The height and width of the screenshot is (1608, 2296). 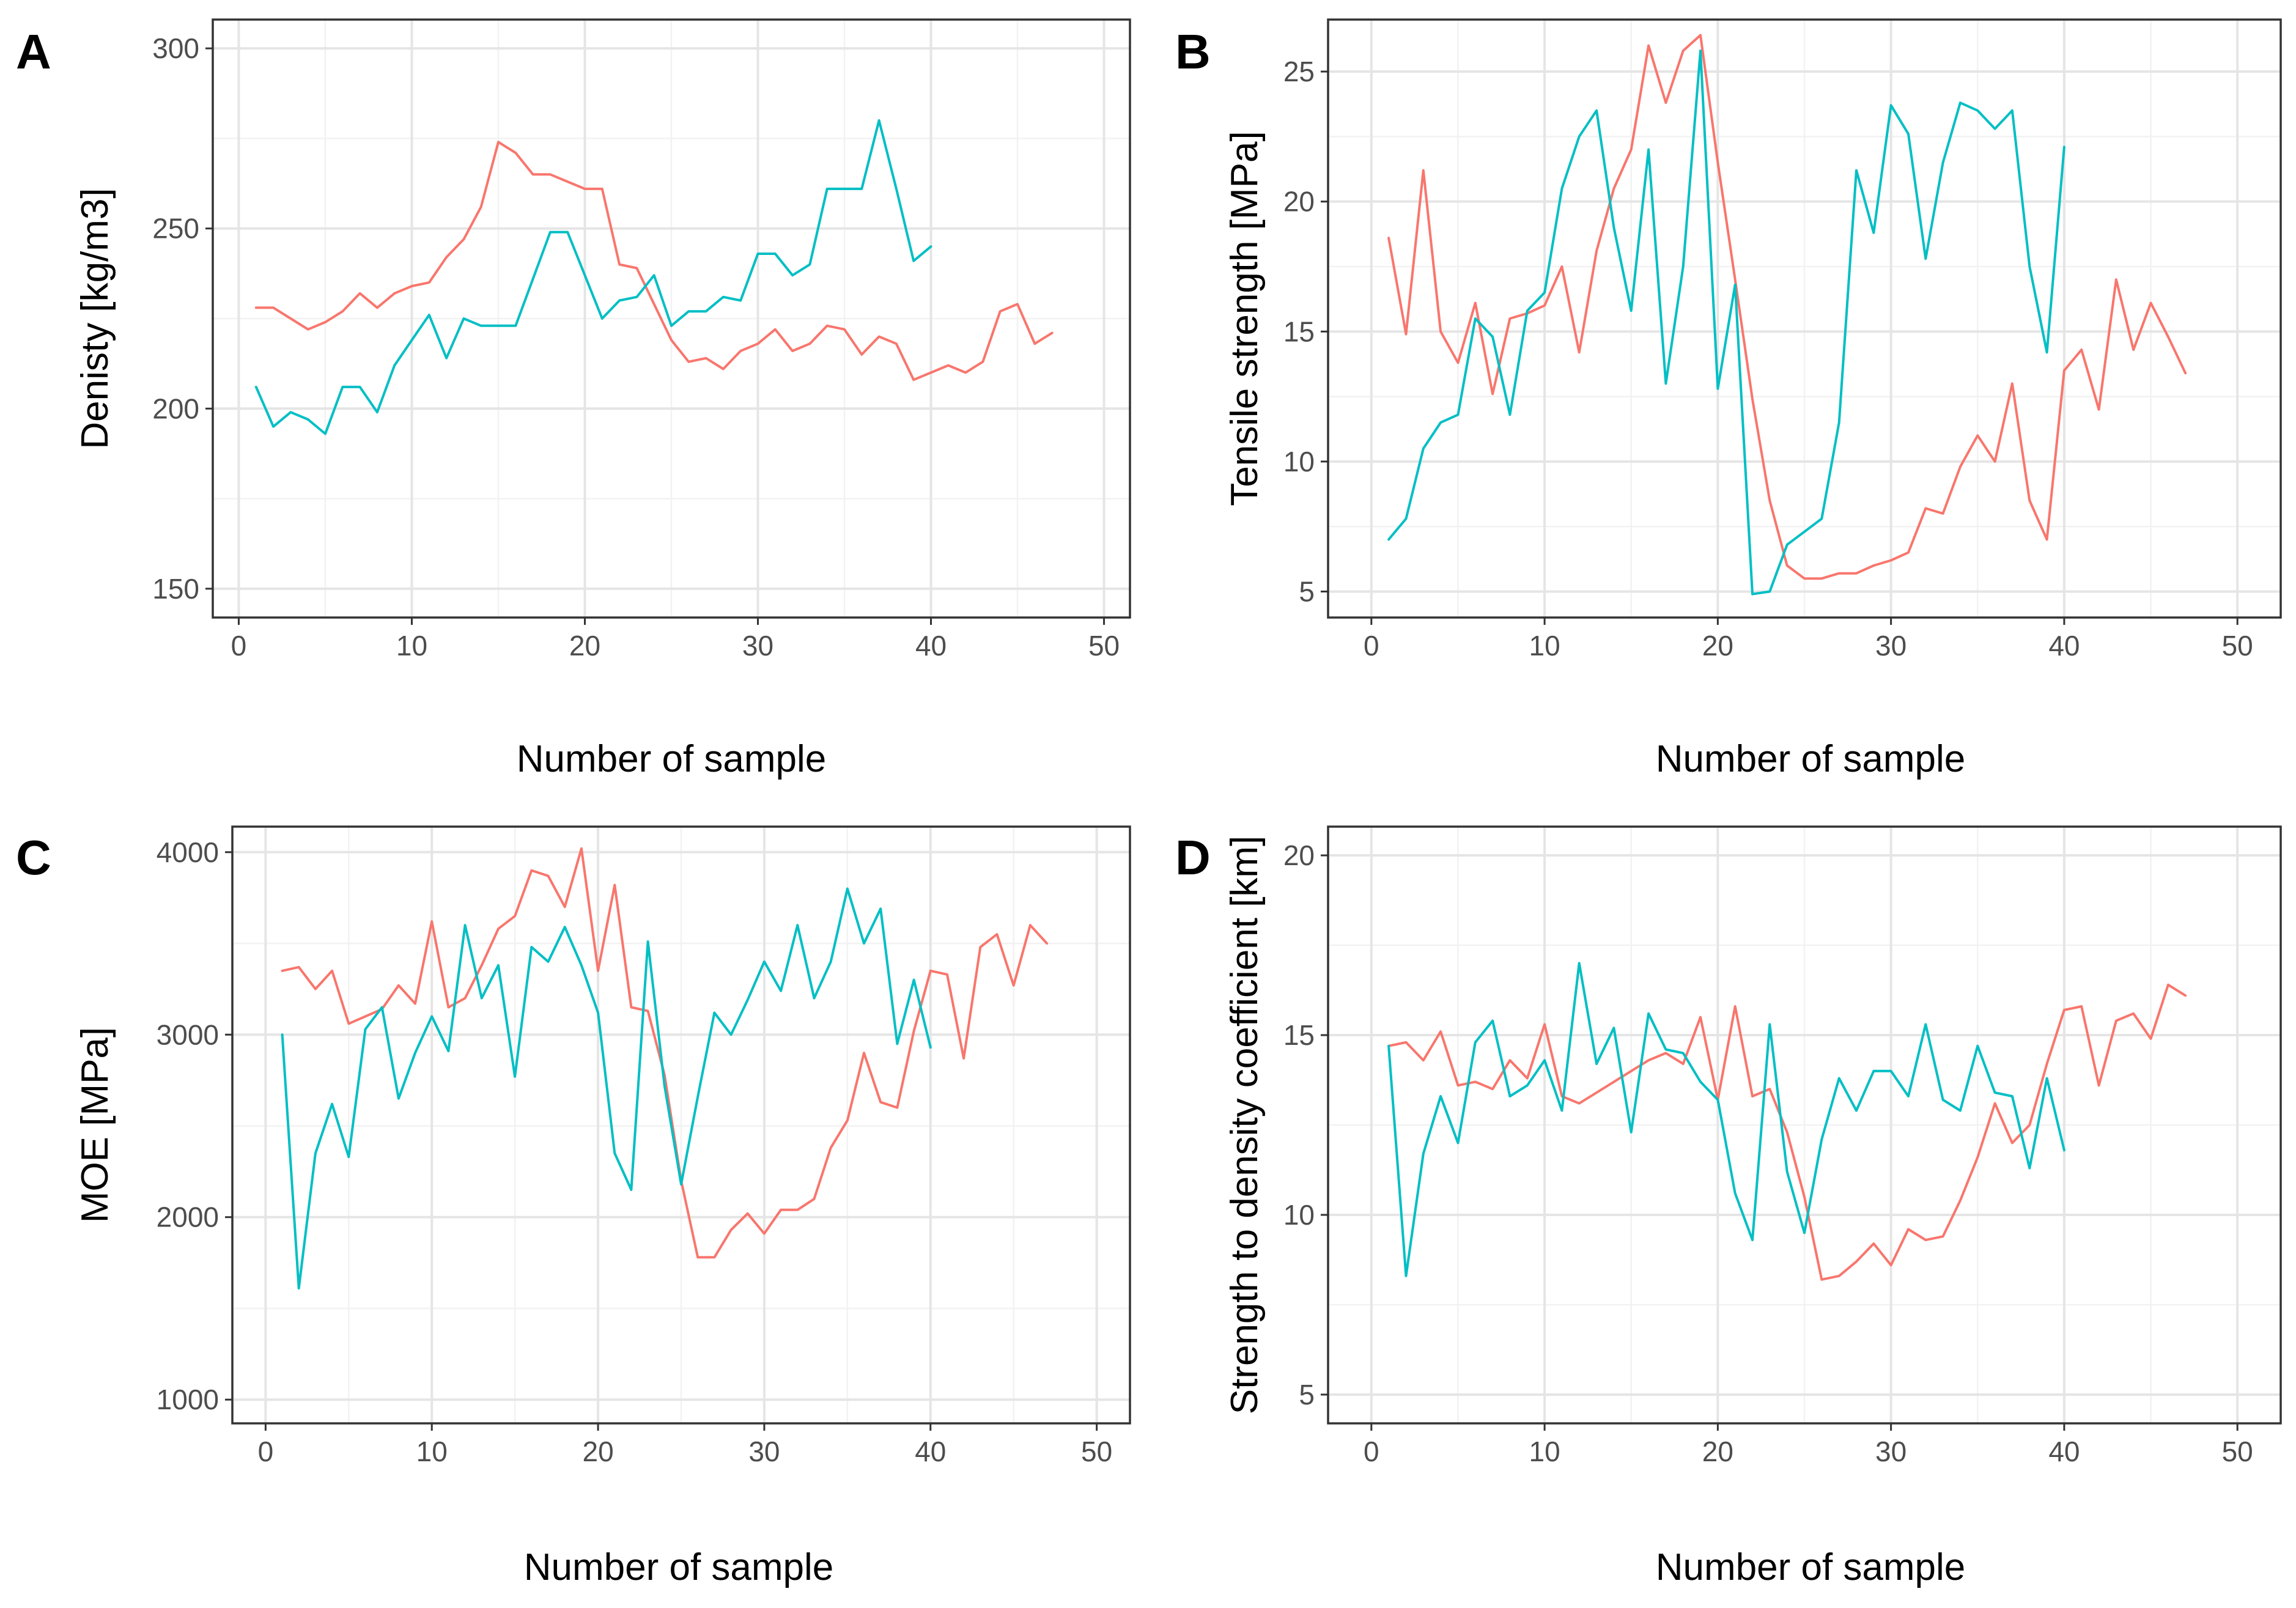 I want to click on panel-a-grid, so click(x=671, y=319).